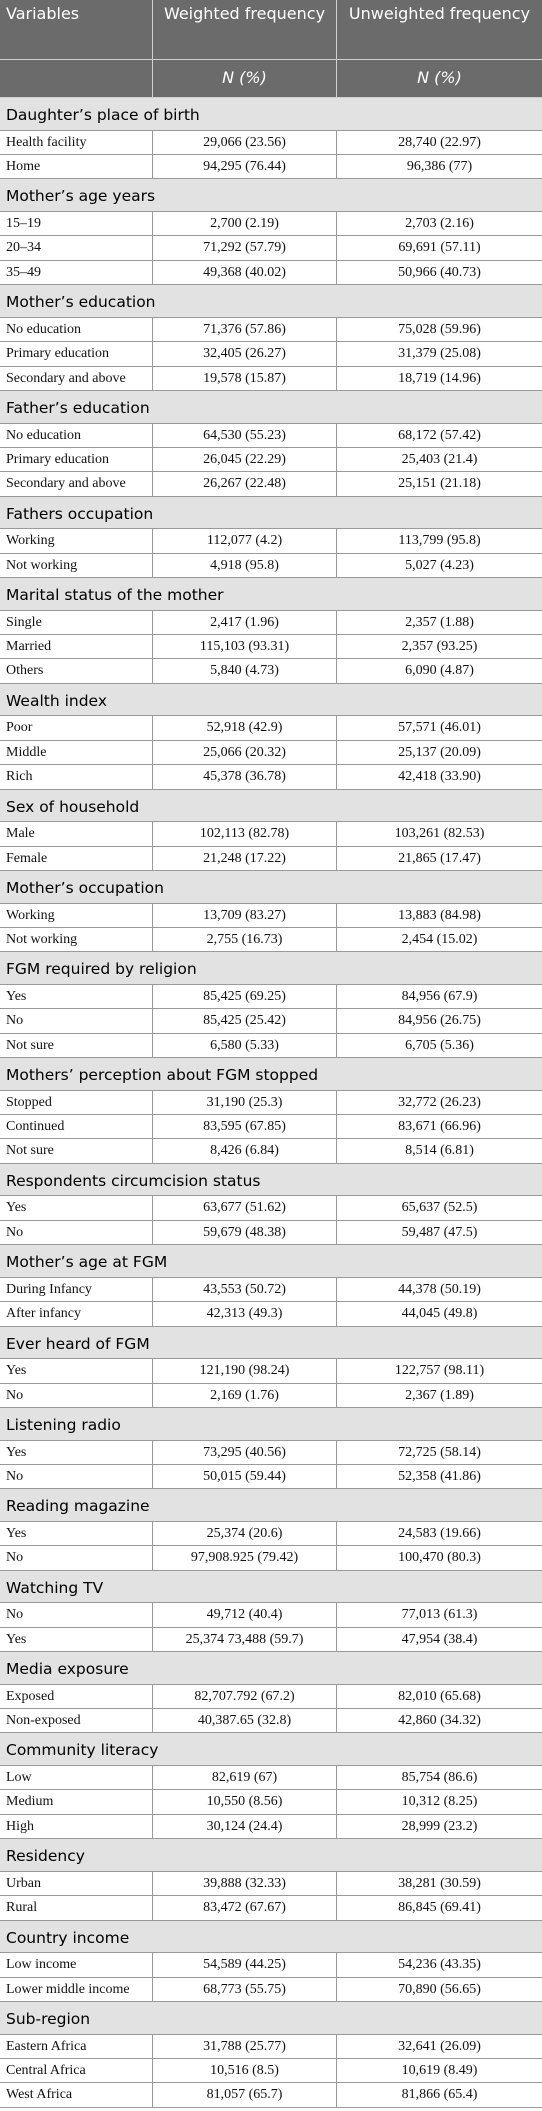 This screenshot has width=542, height=2111. I want to click on cell-value: 32,641 (26.09), so click(439, 2046).